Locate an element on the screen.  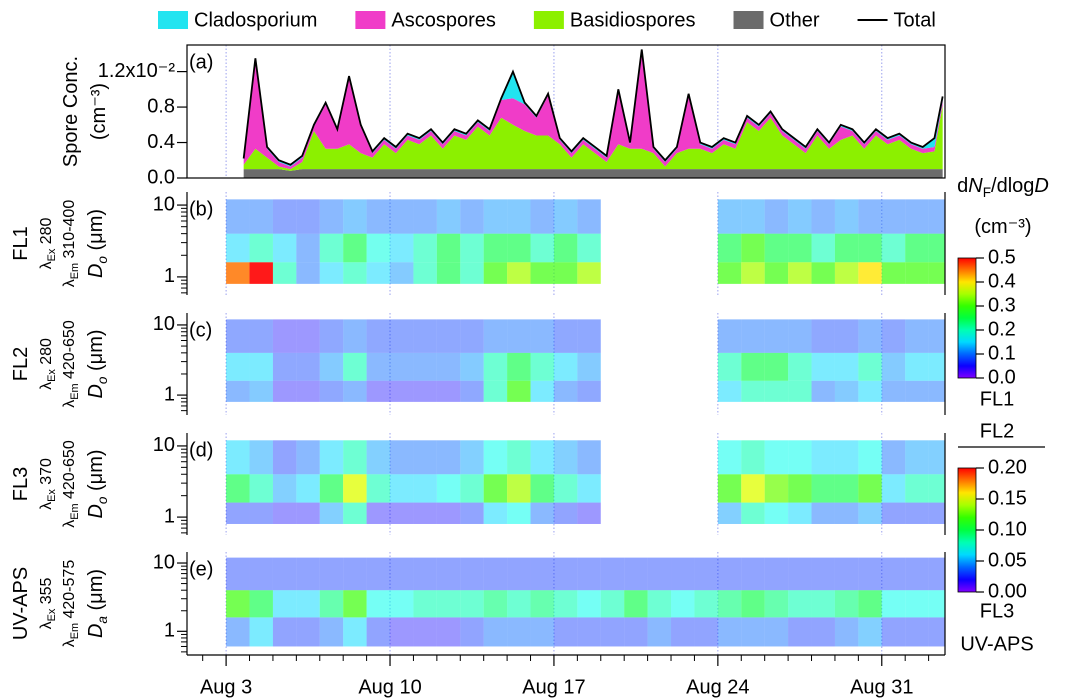
legend-label: Total is located at coordinates (915, 20).